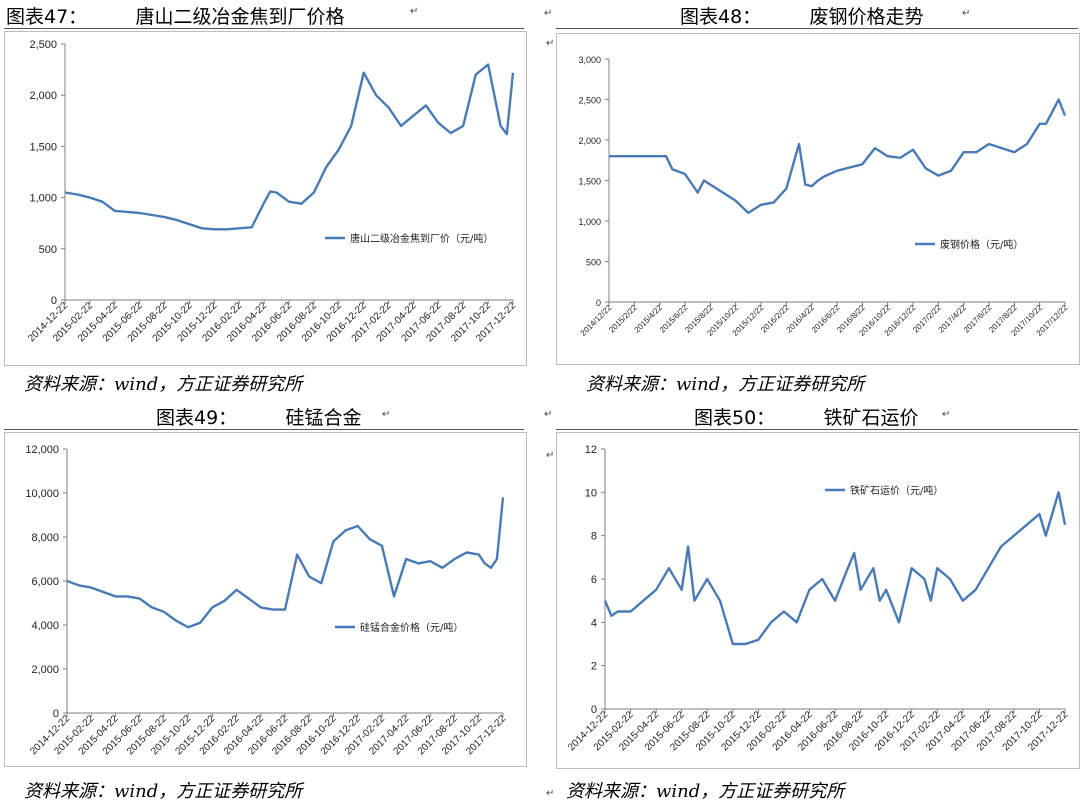  I want to click on chart-title: 图表47： 唐山二级冶金焦到厂价格, so click(175, 17).